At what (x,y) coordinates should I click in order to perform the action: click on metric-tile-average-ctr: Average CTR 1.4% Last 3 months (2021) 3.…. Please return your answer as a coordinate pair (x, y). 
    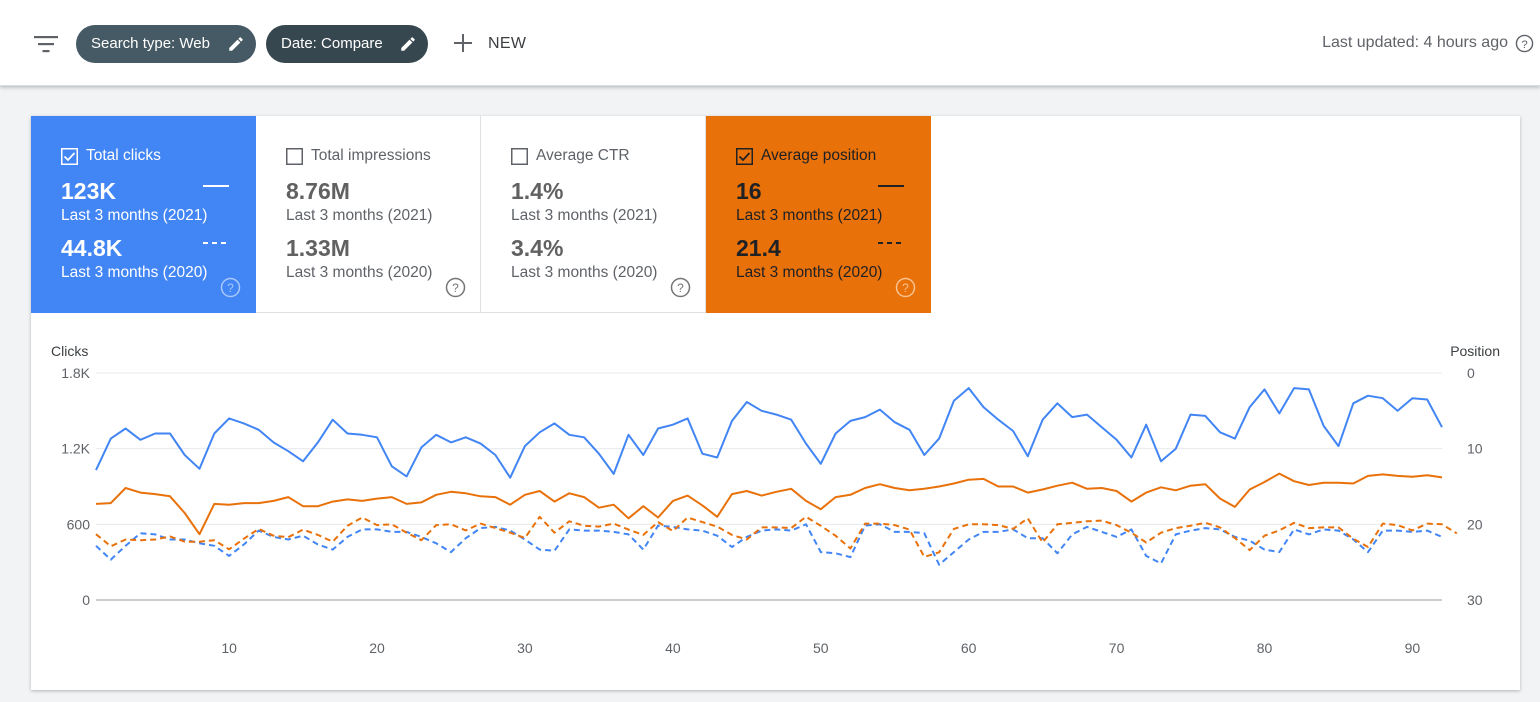
    Looking at the image, I should click on (593, 214).